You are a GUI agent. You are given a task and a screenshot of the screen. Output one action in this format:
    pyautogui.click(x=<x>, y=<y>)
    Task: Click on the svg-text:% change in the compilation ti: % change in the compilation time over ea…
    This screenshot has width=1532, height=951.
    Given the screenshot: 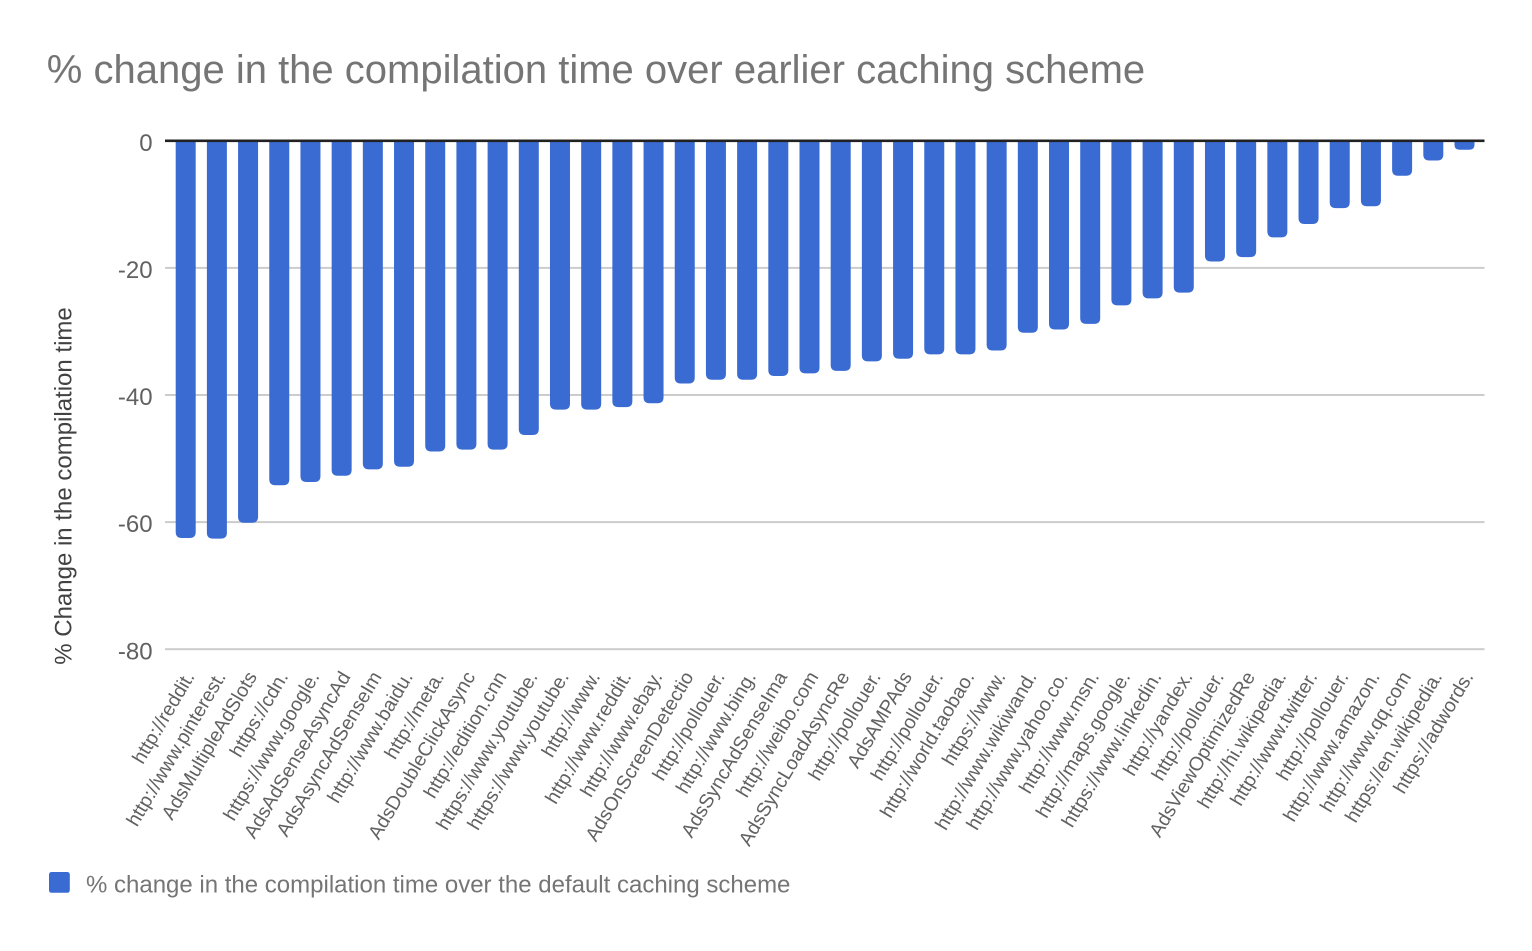 What is the action you would take?
    pyautogui.click(x=596, y=70)
    